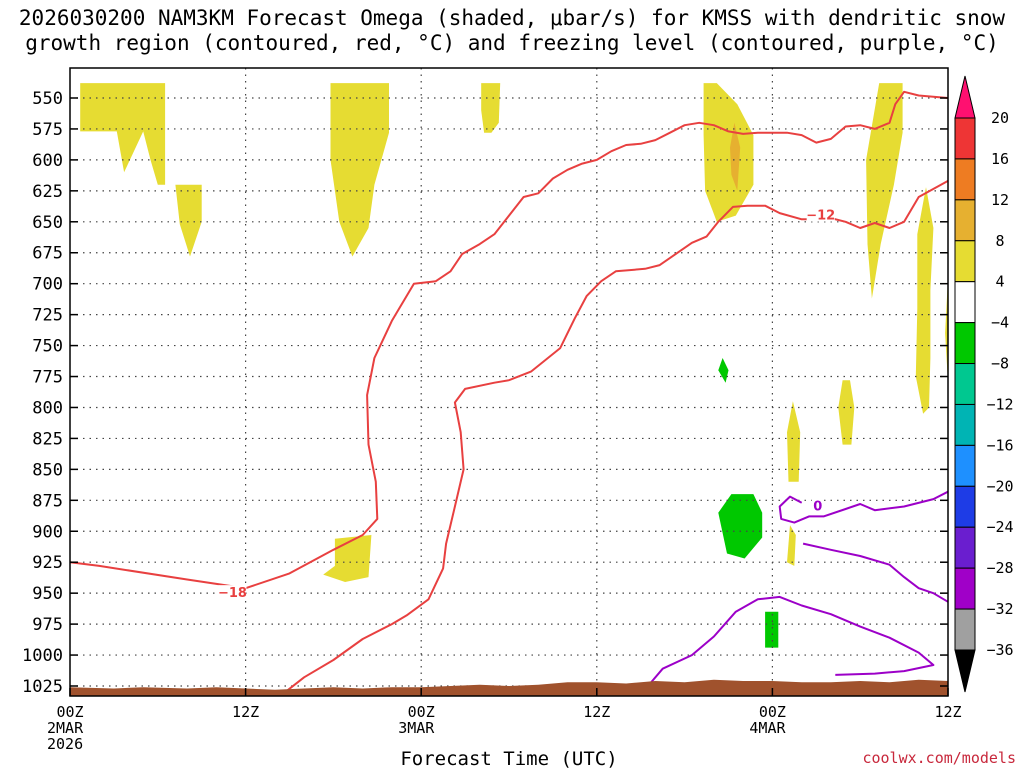  I want to click on omega-region-upward-motion-f, so click(884, 191).